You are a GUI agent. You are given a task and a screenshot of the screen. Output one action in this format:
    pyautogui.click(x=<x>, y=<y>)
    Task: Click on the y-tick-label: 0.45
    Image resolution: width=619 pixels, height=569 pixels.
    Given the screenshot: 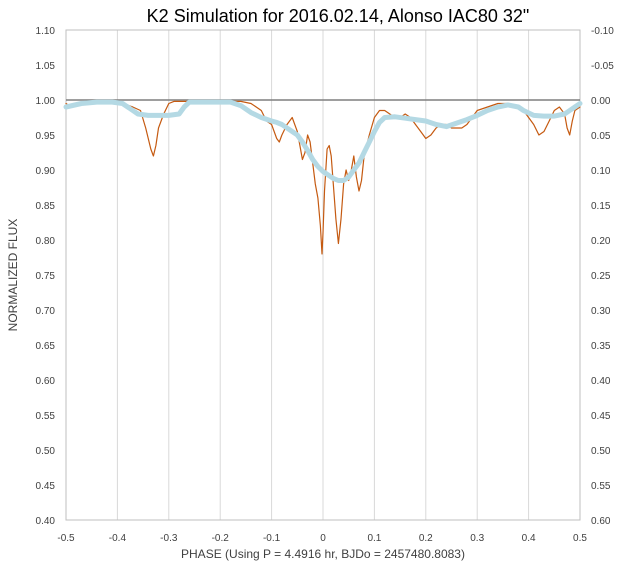 What is the action you would take?
    pyautogui.click(x=46, y=486)
    